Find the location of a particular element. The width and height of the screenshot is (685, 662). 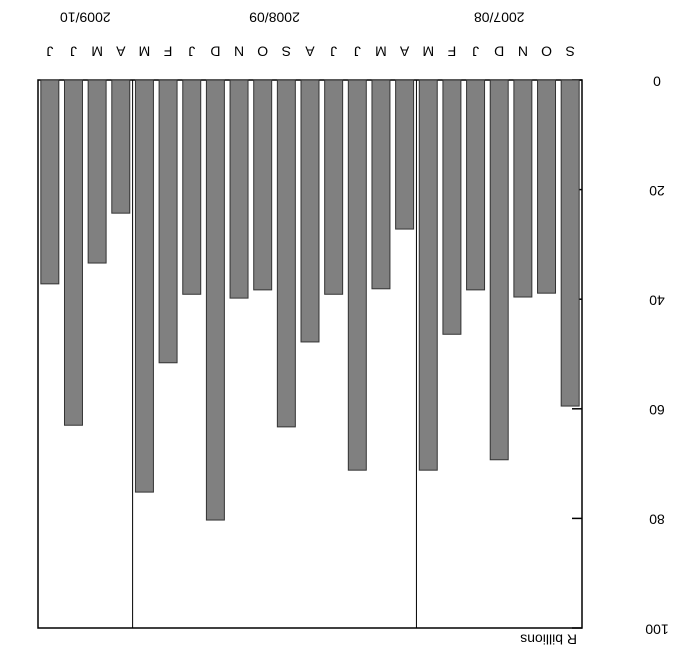

y-tick-label: 100 is located at coordinates (657, 629).